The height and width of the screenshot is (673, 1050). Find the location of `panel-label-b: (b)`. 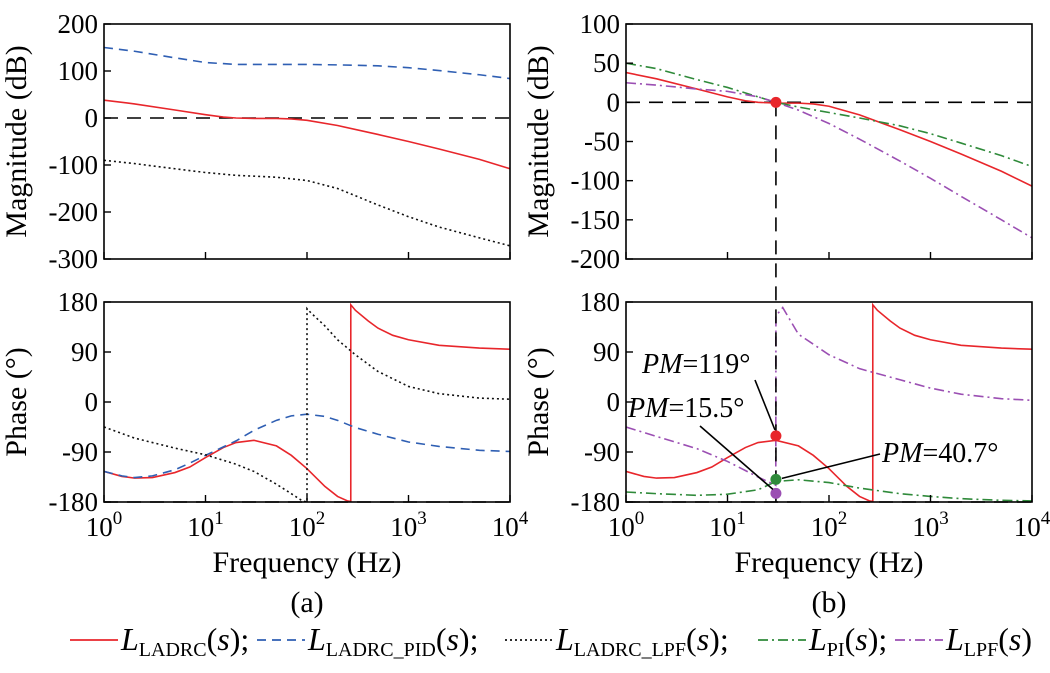

panel-label-b: (b) is located at coordinates (829, 602).